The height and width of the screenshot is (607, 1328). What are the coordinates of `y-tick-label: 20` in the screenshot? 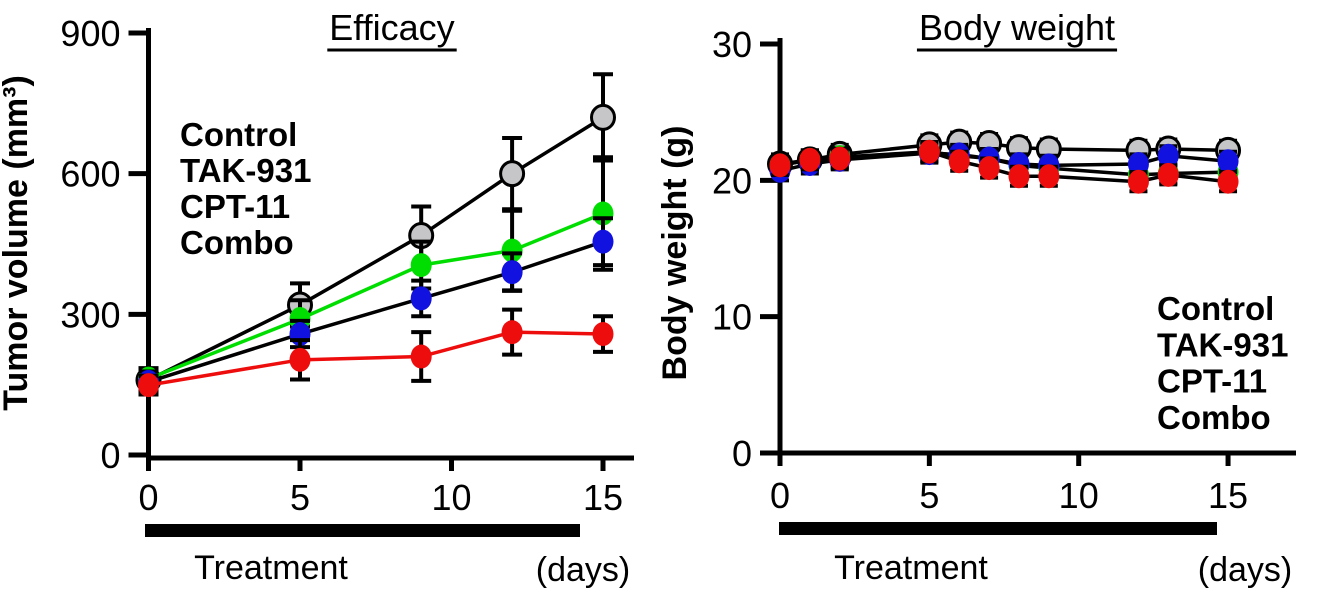 It's located at (732, 180).